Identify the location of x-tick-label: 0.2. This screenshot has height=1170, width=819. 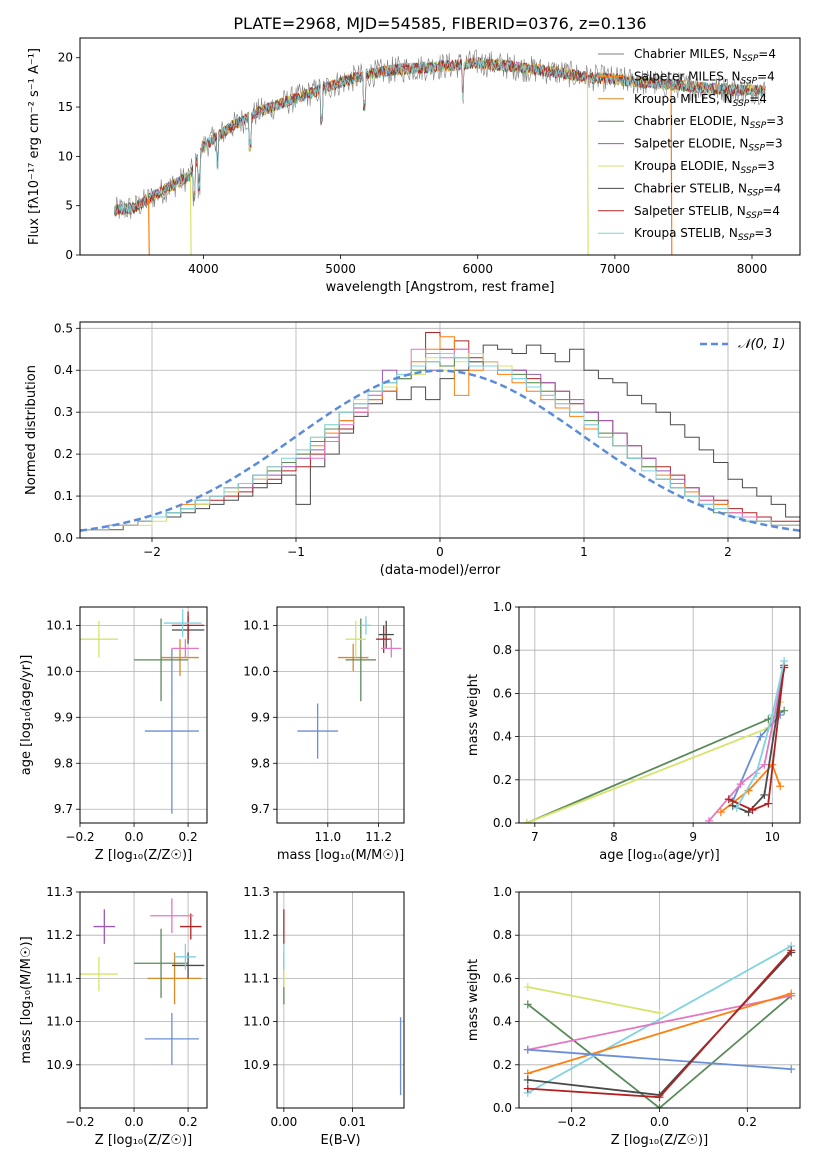
(188, 1122).